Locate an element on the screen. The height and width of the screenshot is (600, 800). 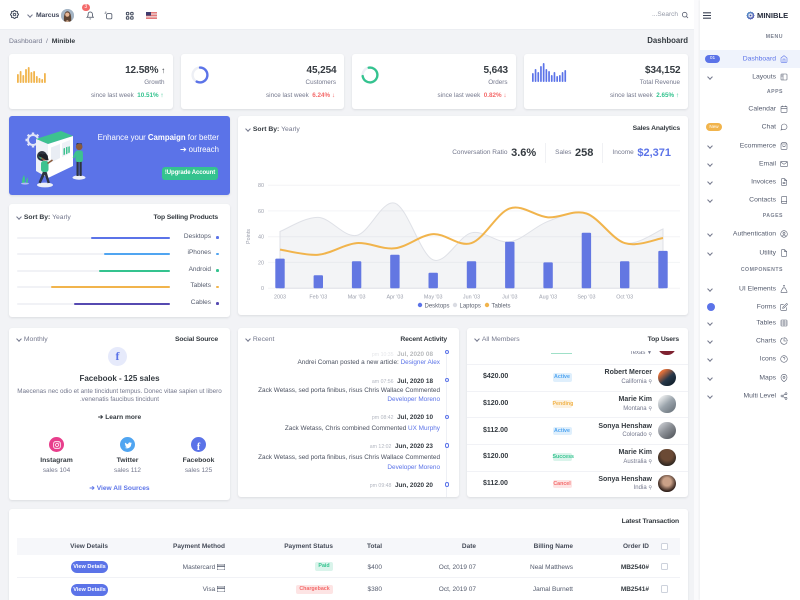
svg-text: Jun '03 is located at coordinates (471, 297).